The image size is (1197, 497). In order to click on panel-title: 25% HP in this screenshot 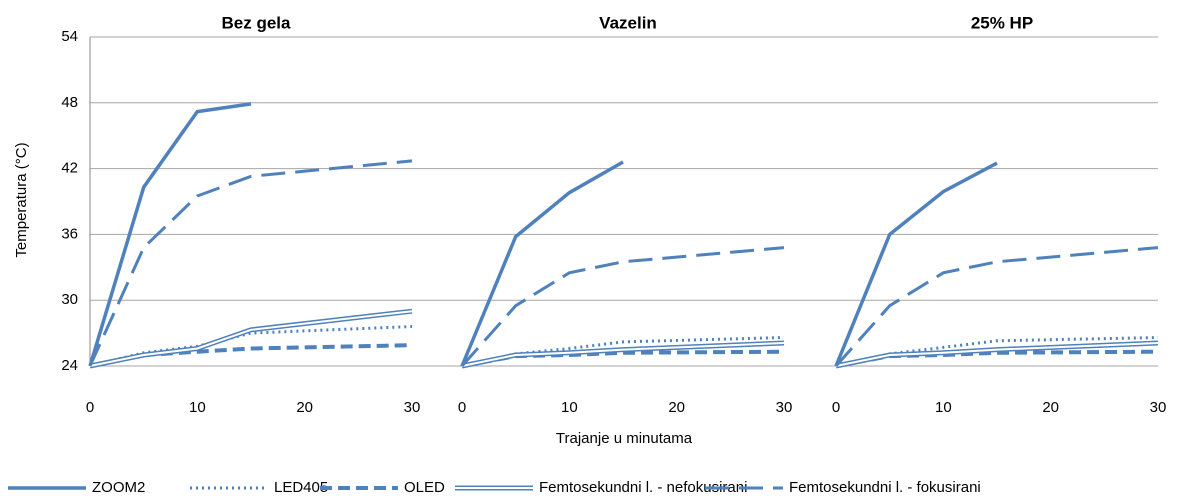, I will do `click(1002, 22)`.